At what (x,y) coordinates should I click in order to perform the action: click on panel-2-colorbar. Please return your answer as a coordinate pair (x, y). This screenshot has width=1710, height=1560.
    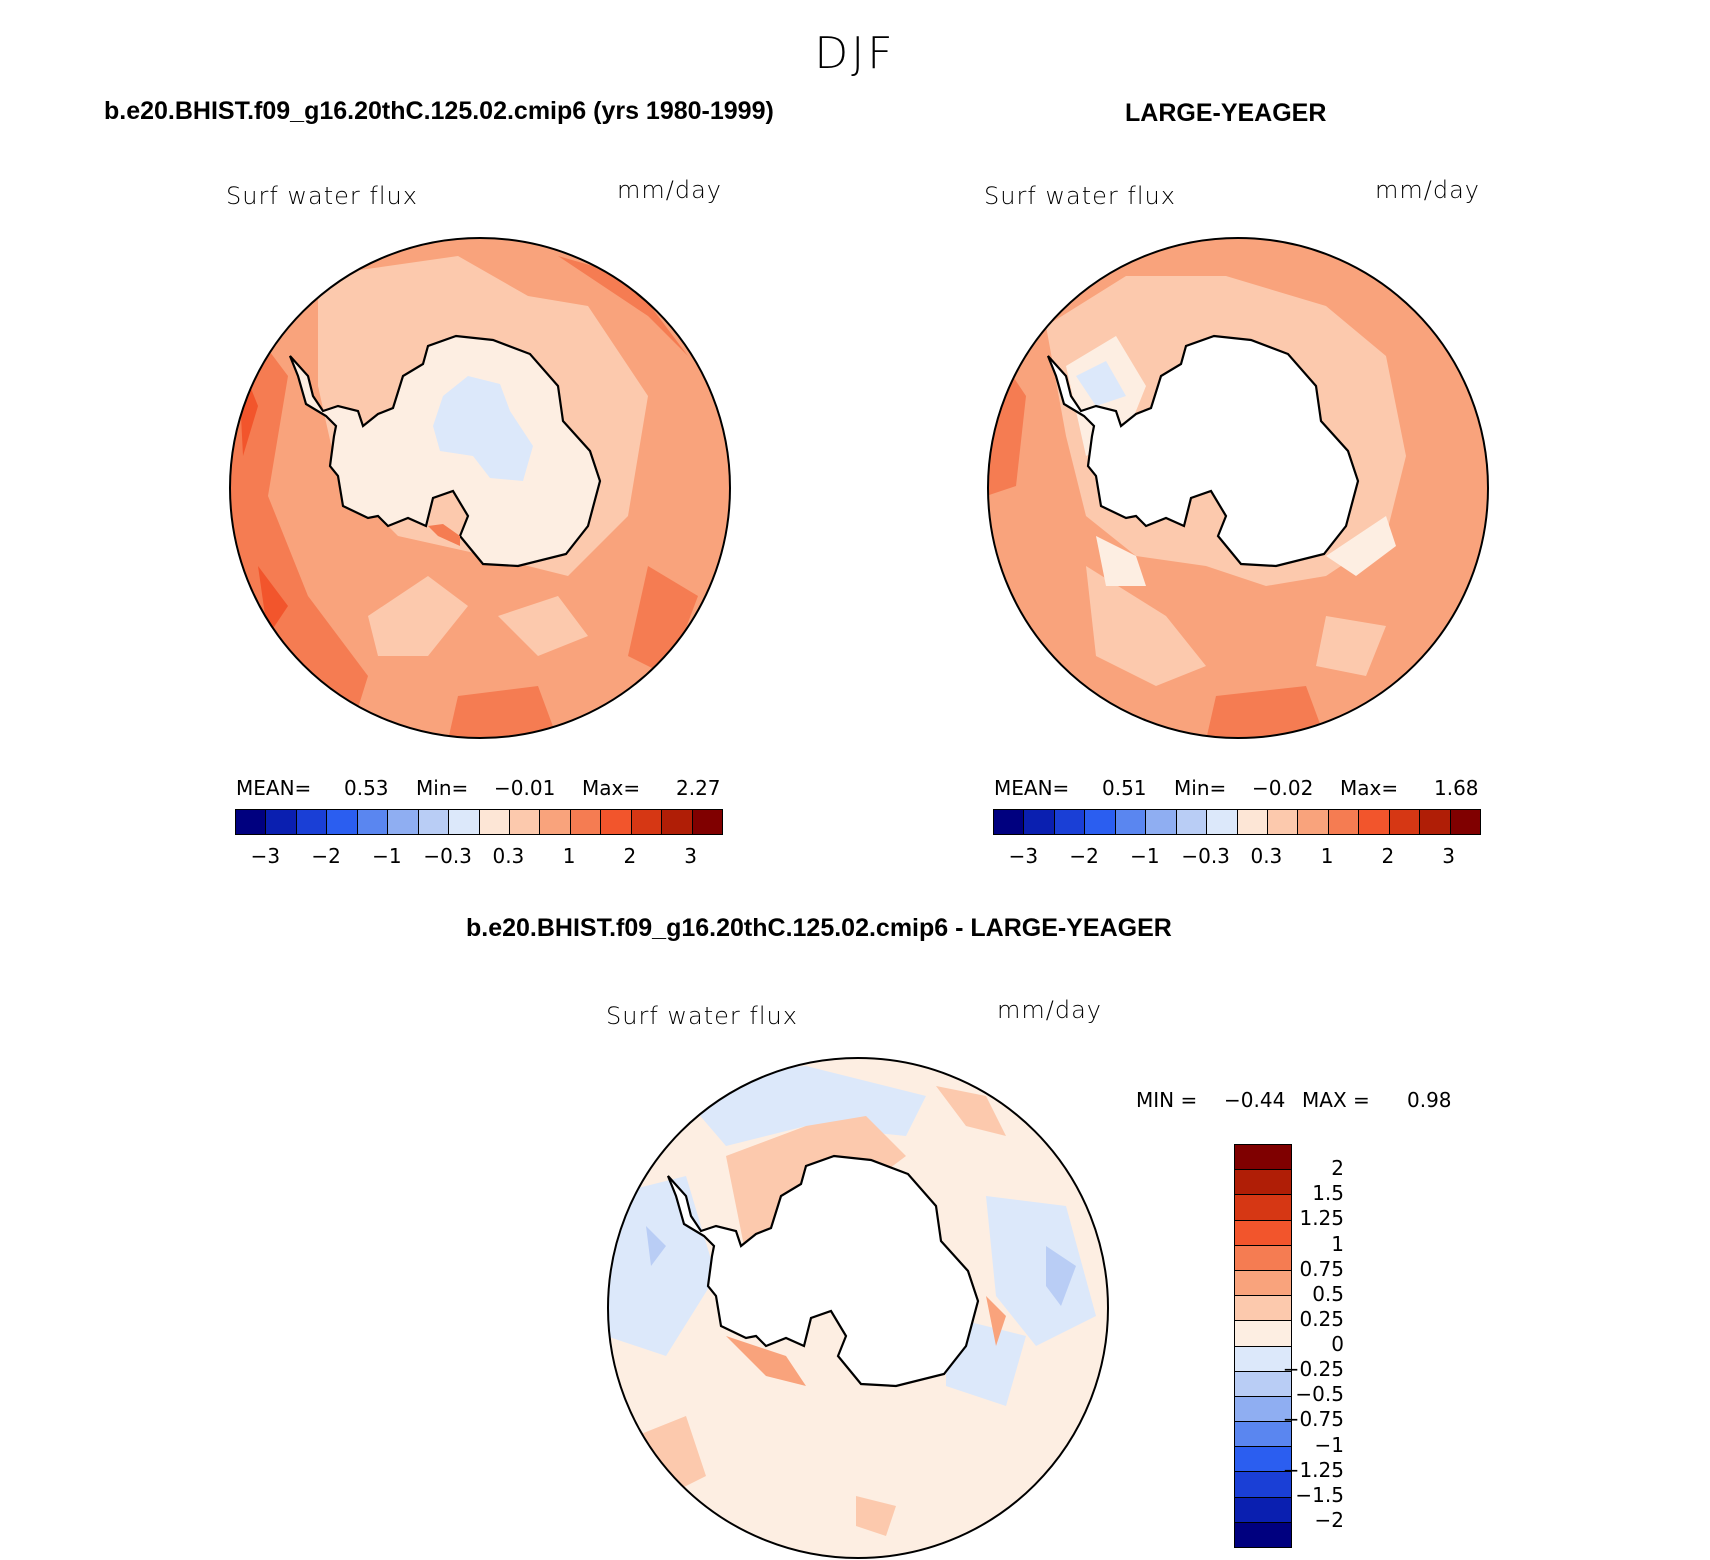
    Looking at the image, I should click on (1237, 822).